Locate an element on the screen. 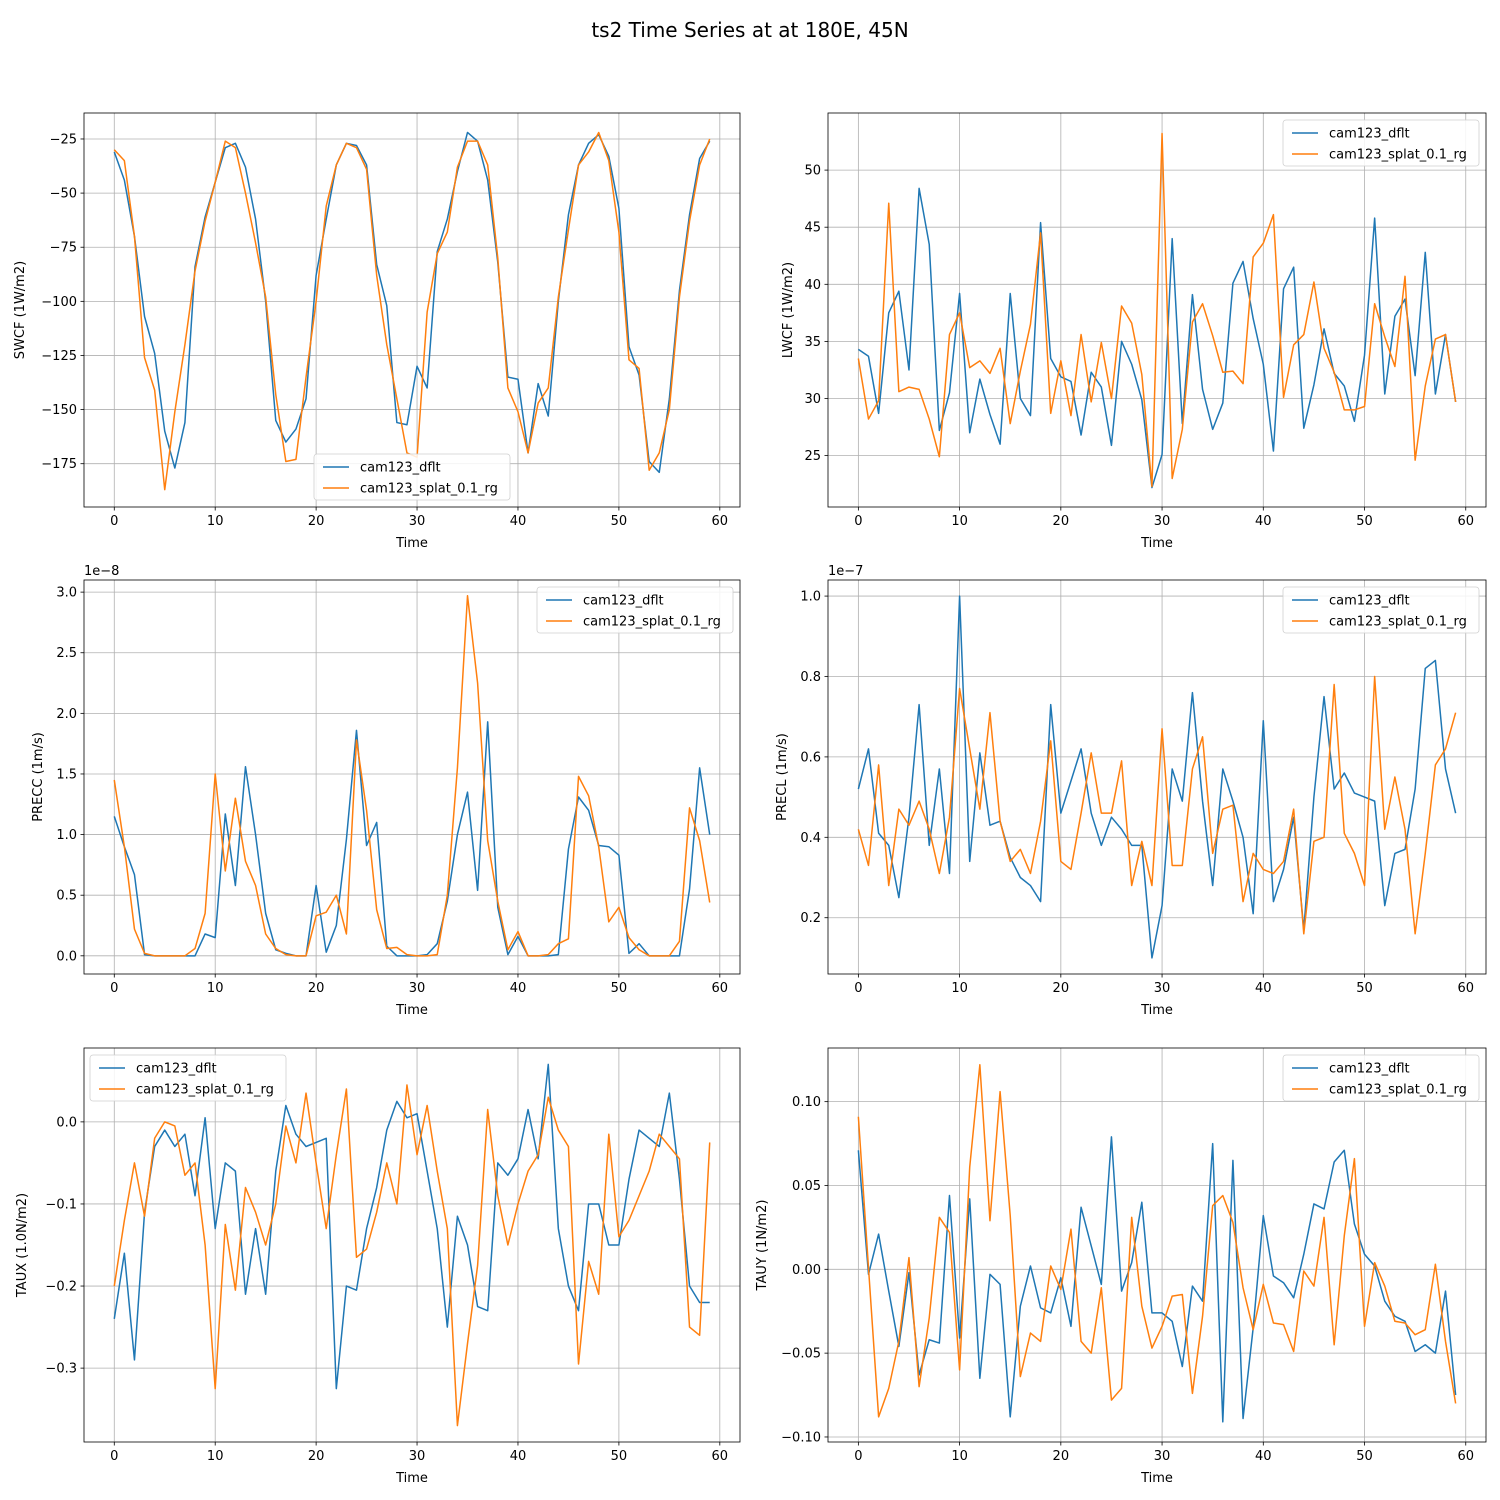 The height and width of the screenshot is (1500, 1500). y-tick-label: 30 is located at coordinates (812, 399).